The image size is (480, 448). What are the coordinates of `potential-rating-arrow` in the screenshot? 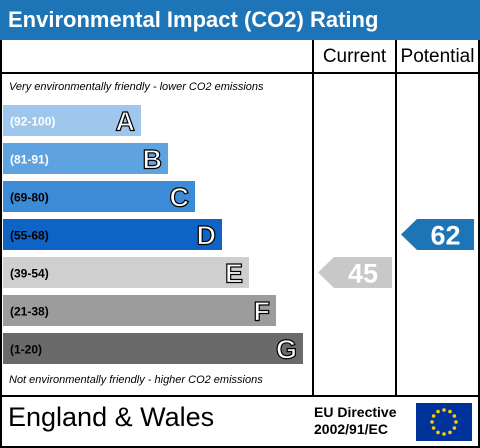 It's located at (437, 234).